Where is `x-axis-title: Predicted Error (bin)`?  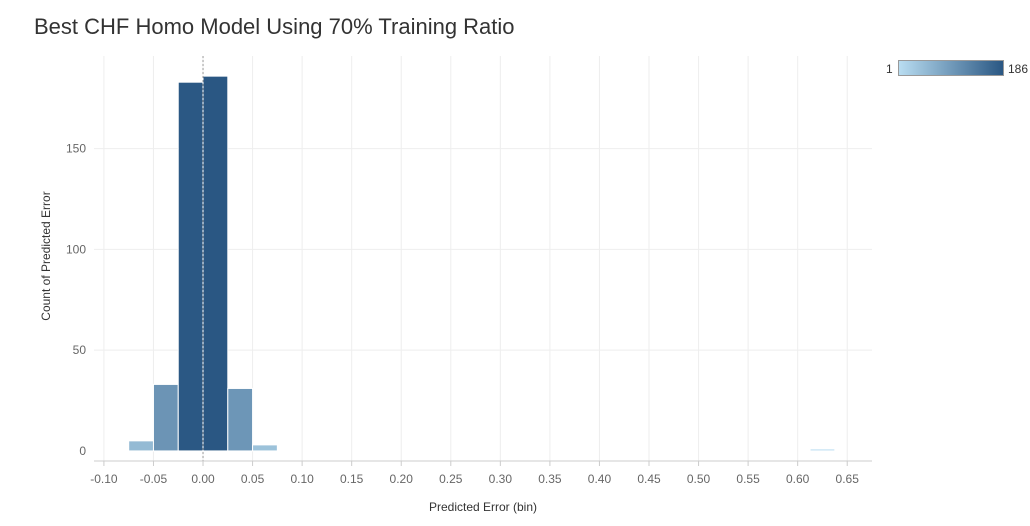
x-axis-title: Predicted Error (bin) is located at coordinates (483, 507).